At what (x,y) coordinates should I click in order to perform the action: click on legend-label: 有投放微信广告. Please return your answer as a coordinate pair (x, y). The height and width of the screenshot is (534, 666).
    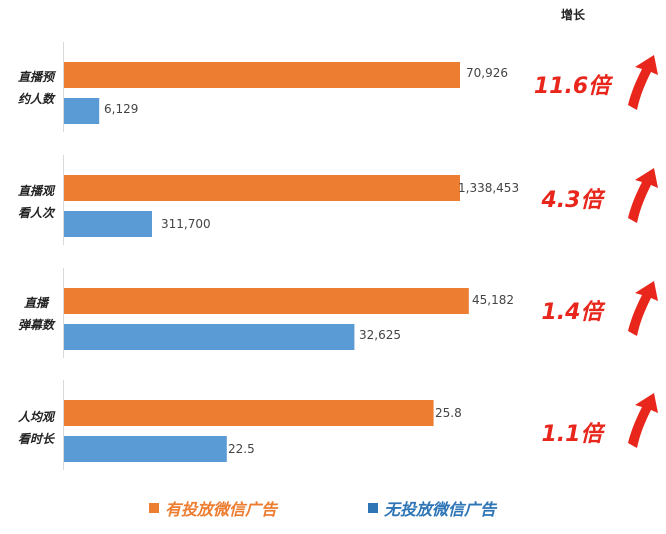
    Looking at the image, I should click on (221, 509).